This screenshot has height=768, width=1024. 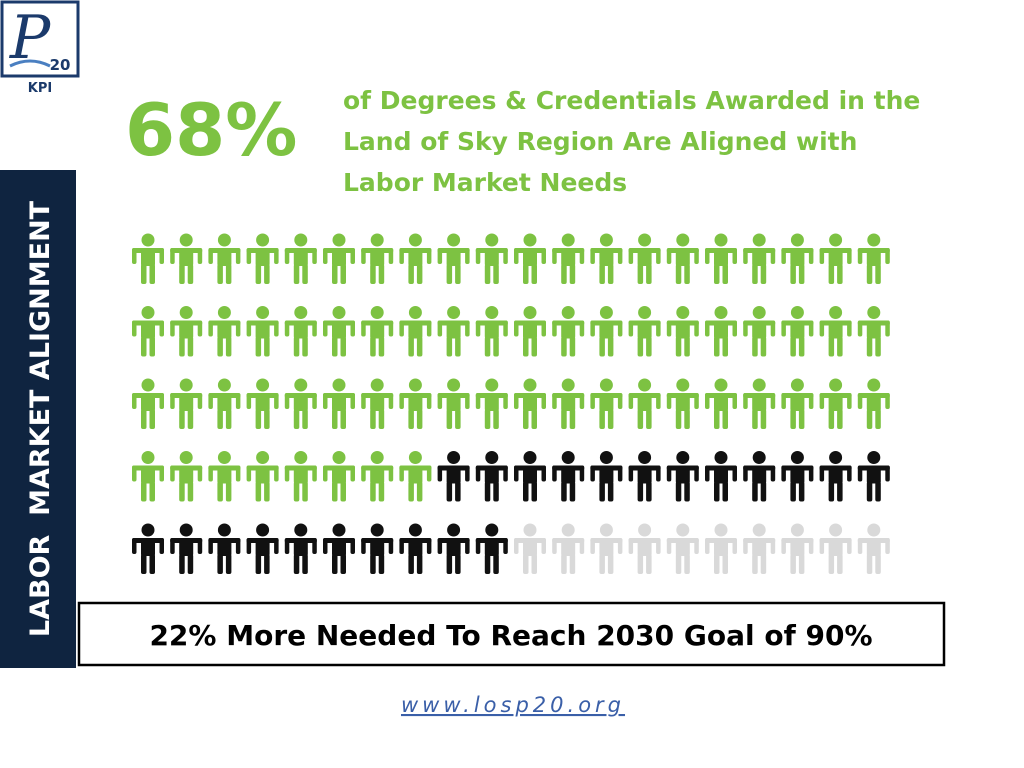 I want to click on callout-box, so click(x=511, y=634).